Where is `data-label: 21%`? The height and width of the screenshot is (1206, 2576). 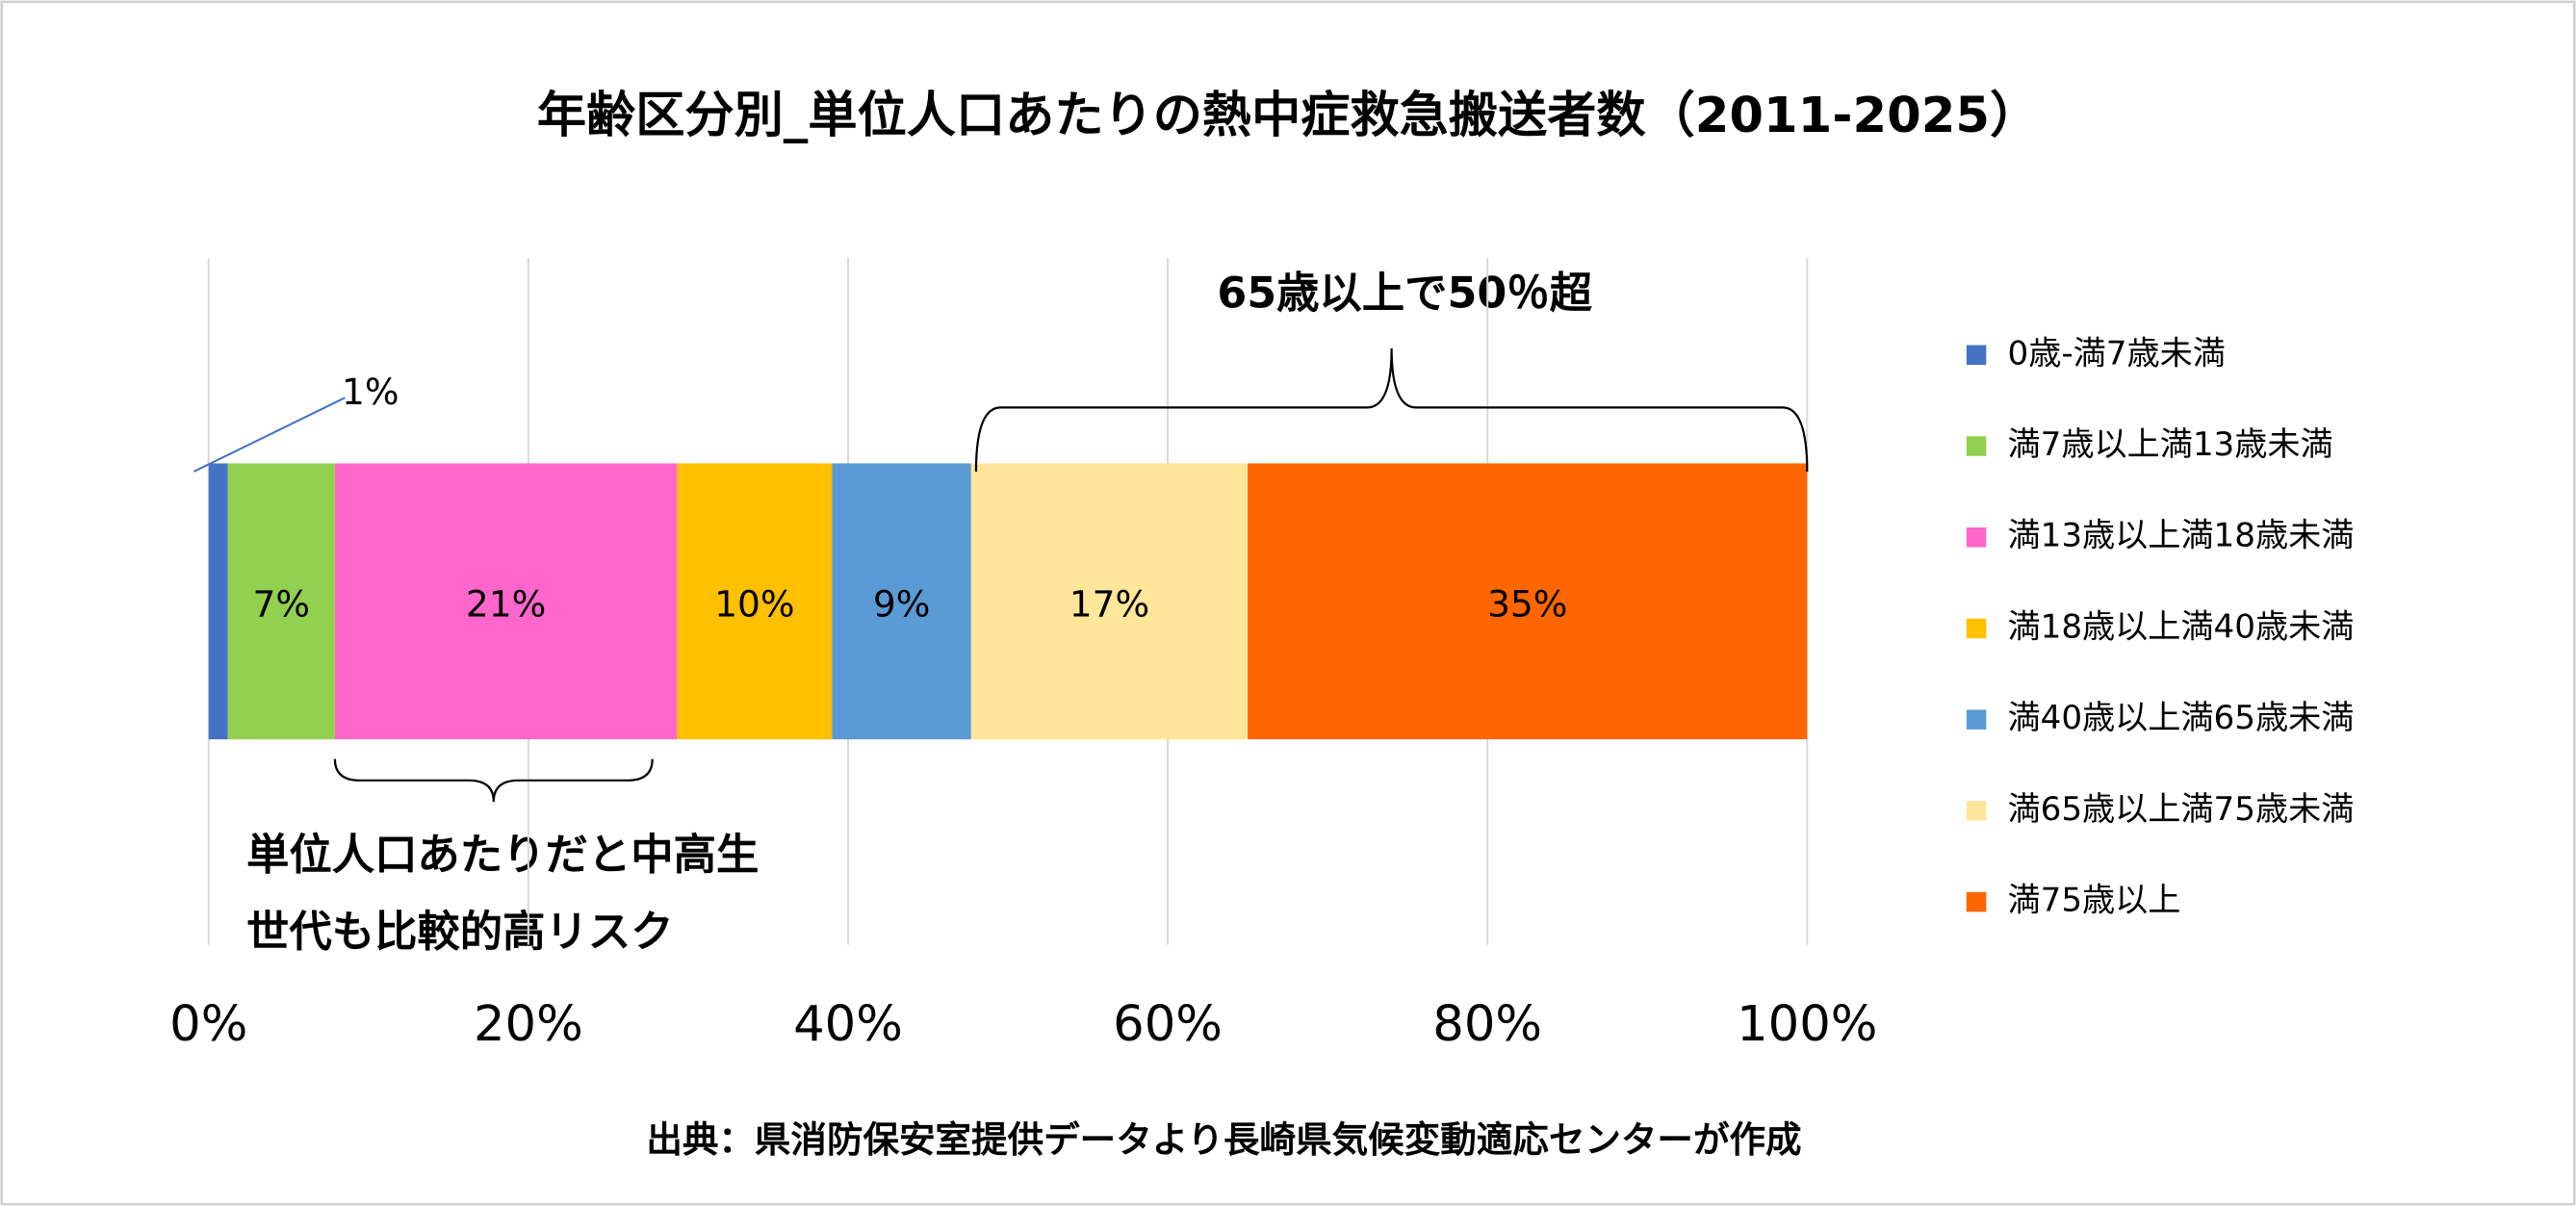 data-label: 21% is located at coordinates (506, 604).